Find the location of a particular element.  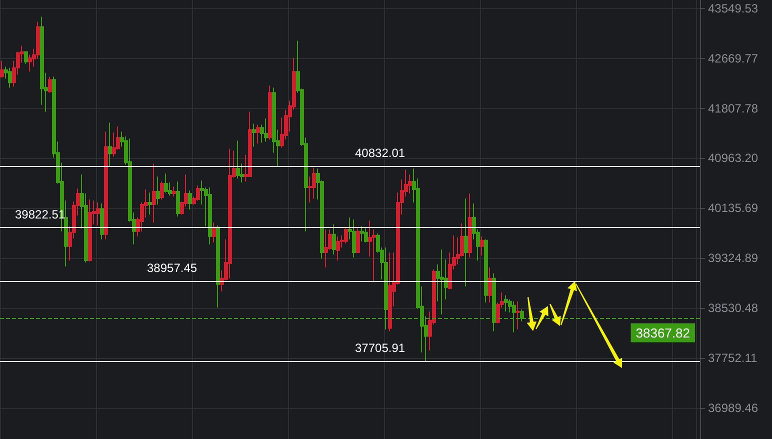

ref-line-label: 37705.91 is located at coordinates (380, 347).